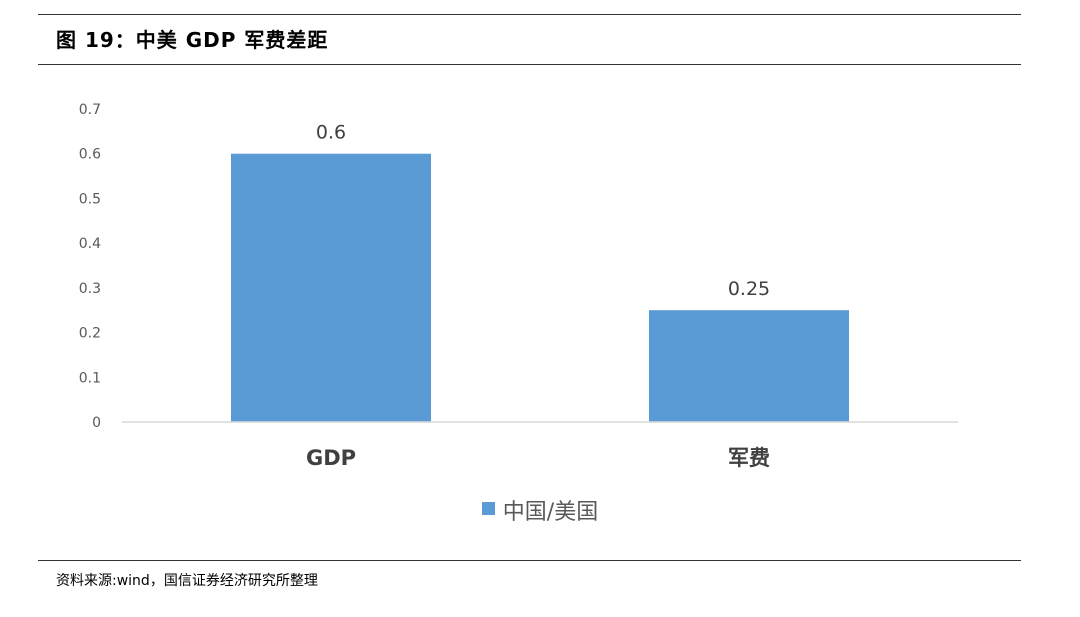  I want to click on bottom-rule, so click(529, 560).